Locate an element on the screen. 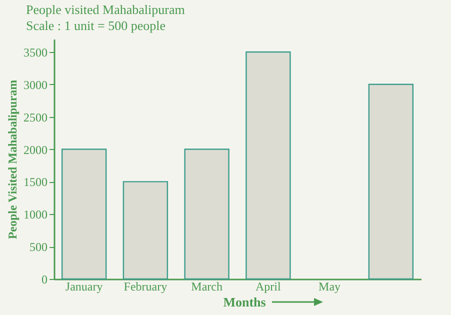 The image size is (451, 315). y-tick-label: 1000 is located at coordinates (36, 215).